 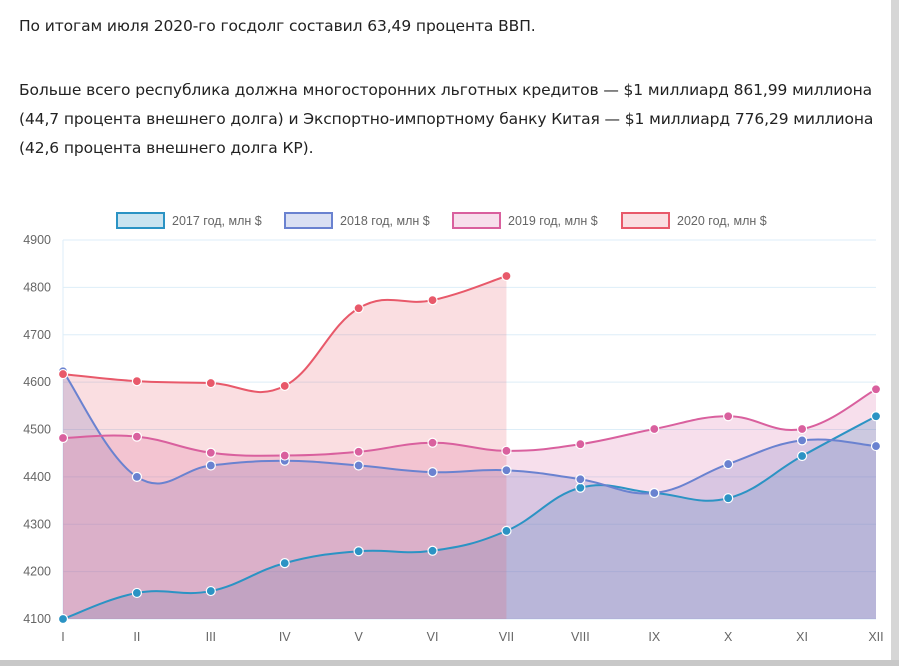 I want to click on x-tick-label: II, so click(x=136, y=637).